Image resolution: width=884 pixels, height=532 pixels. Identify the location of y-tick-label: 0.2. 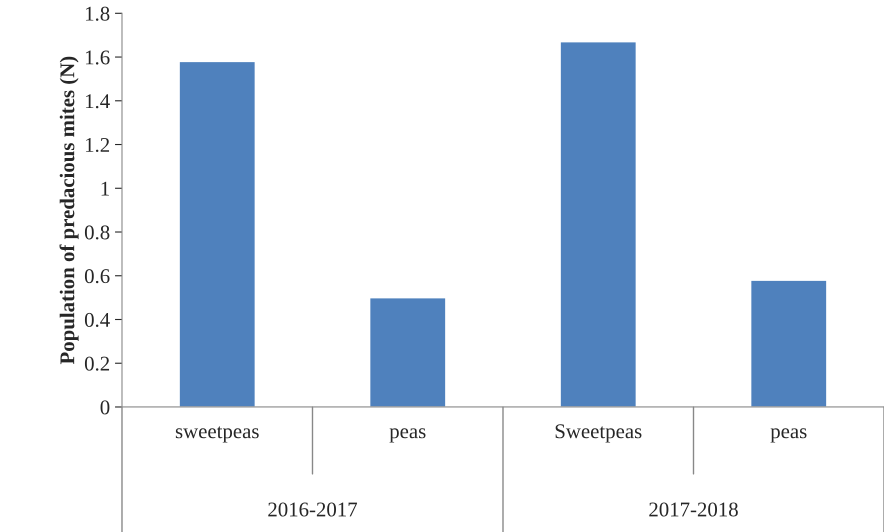
(97, 363).